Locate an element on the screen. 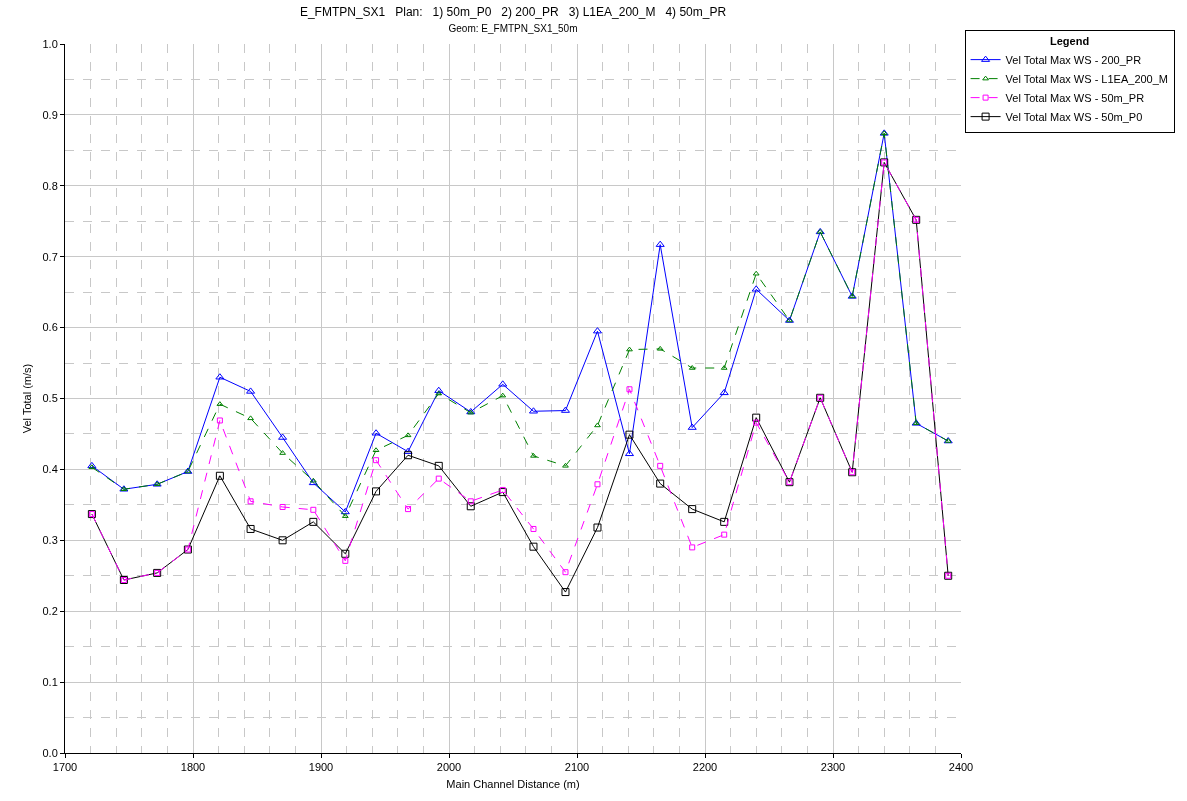 The width and height of the screenshot is (1187, 801). legend-label: Vel Total Max WS - 50m_PR is located at coordinates (1075, 97).